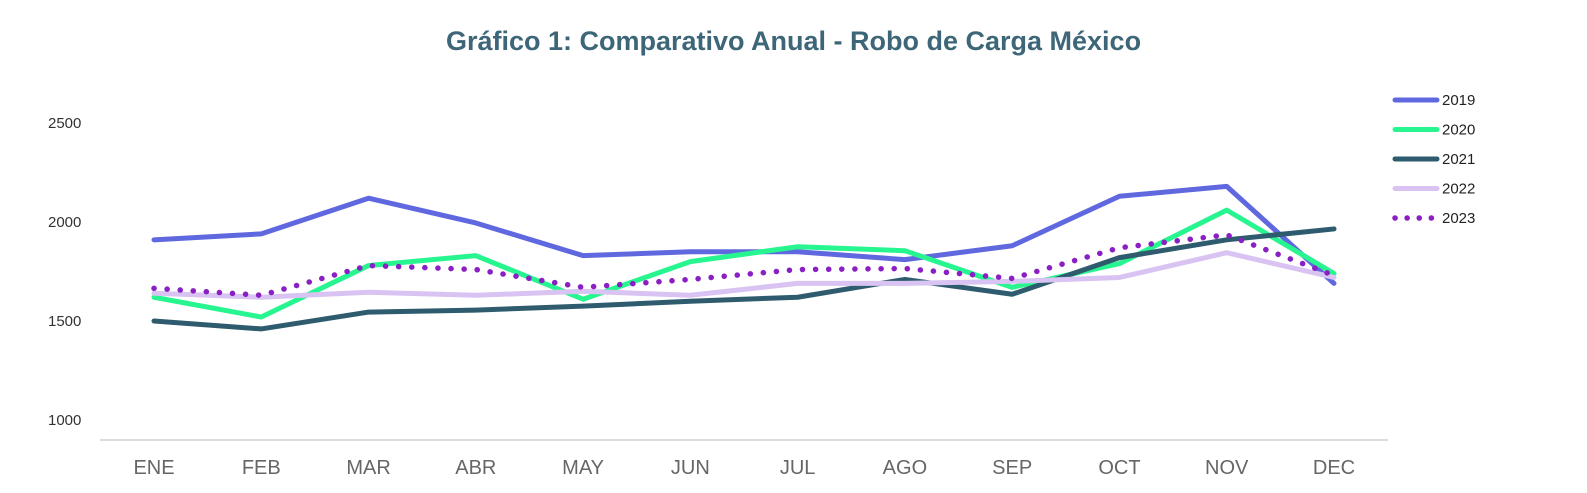 This screenshot has height=493, width=1587. I want to click on y-tick-label: 1500, so click(64, 321).